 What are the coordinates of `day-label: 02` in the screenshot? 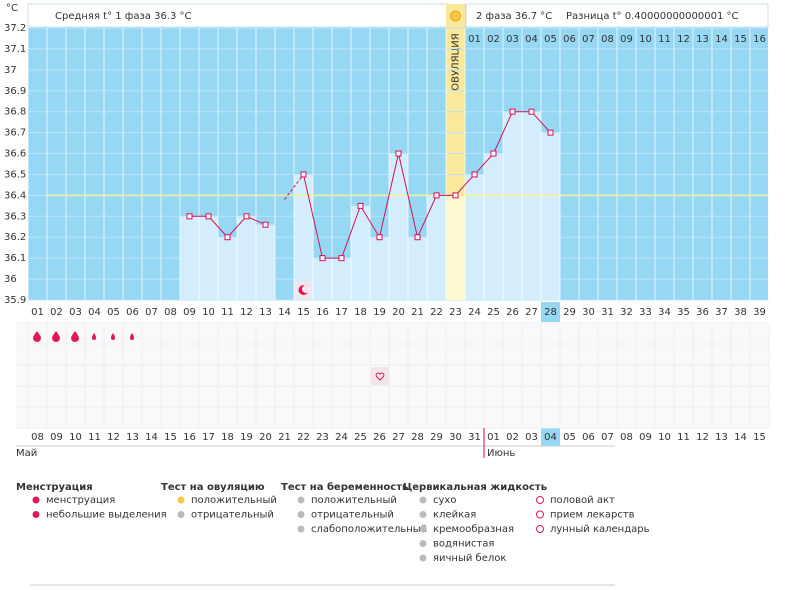 It's located at (56, 312).